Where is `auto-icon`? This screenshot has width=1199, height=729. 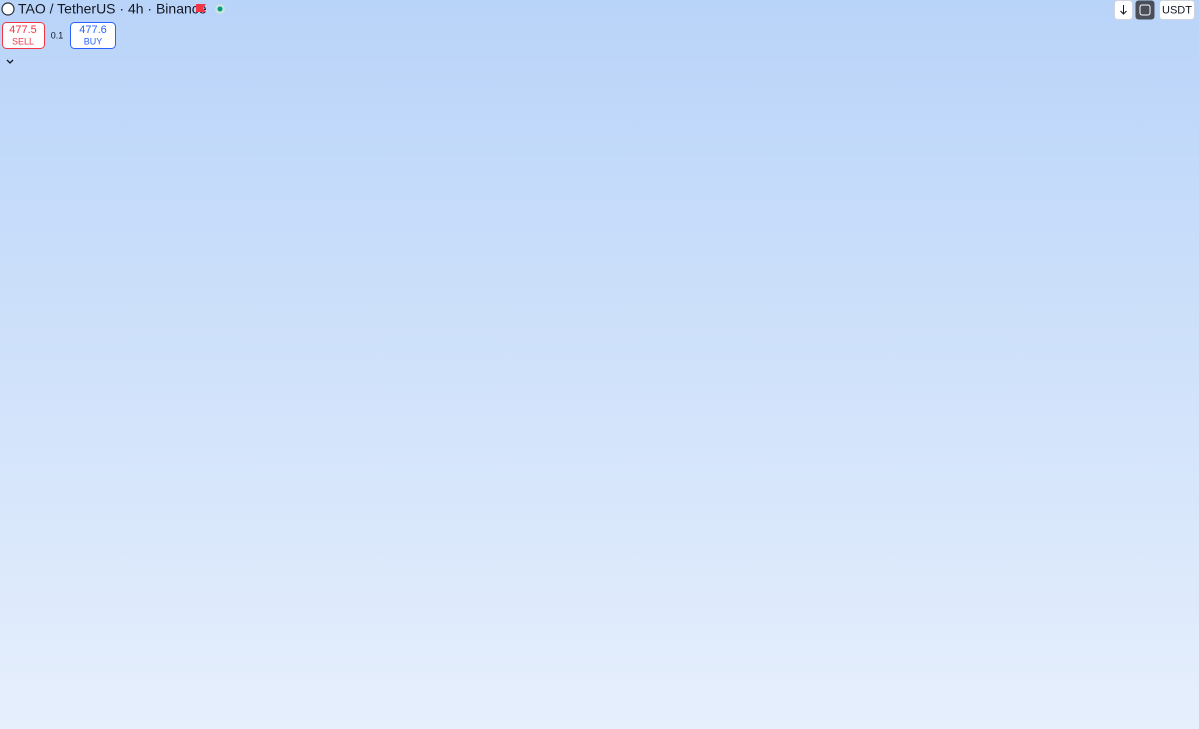
auto-icon is located at coordinates (1145, 10).